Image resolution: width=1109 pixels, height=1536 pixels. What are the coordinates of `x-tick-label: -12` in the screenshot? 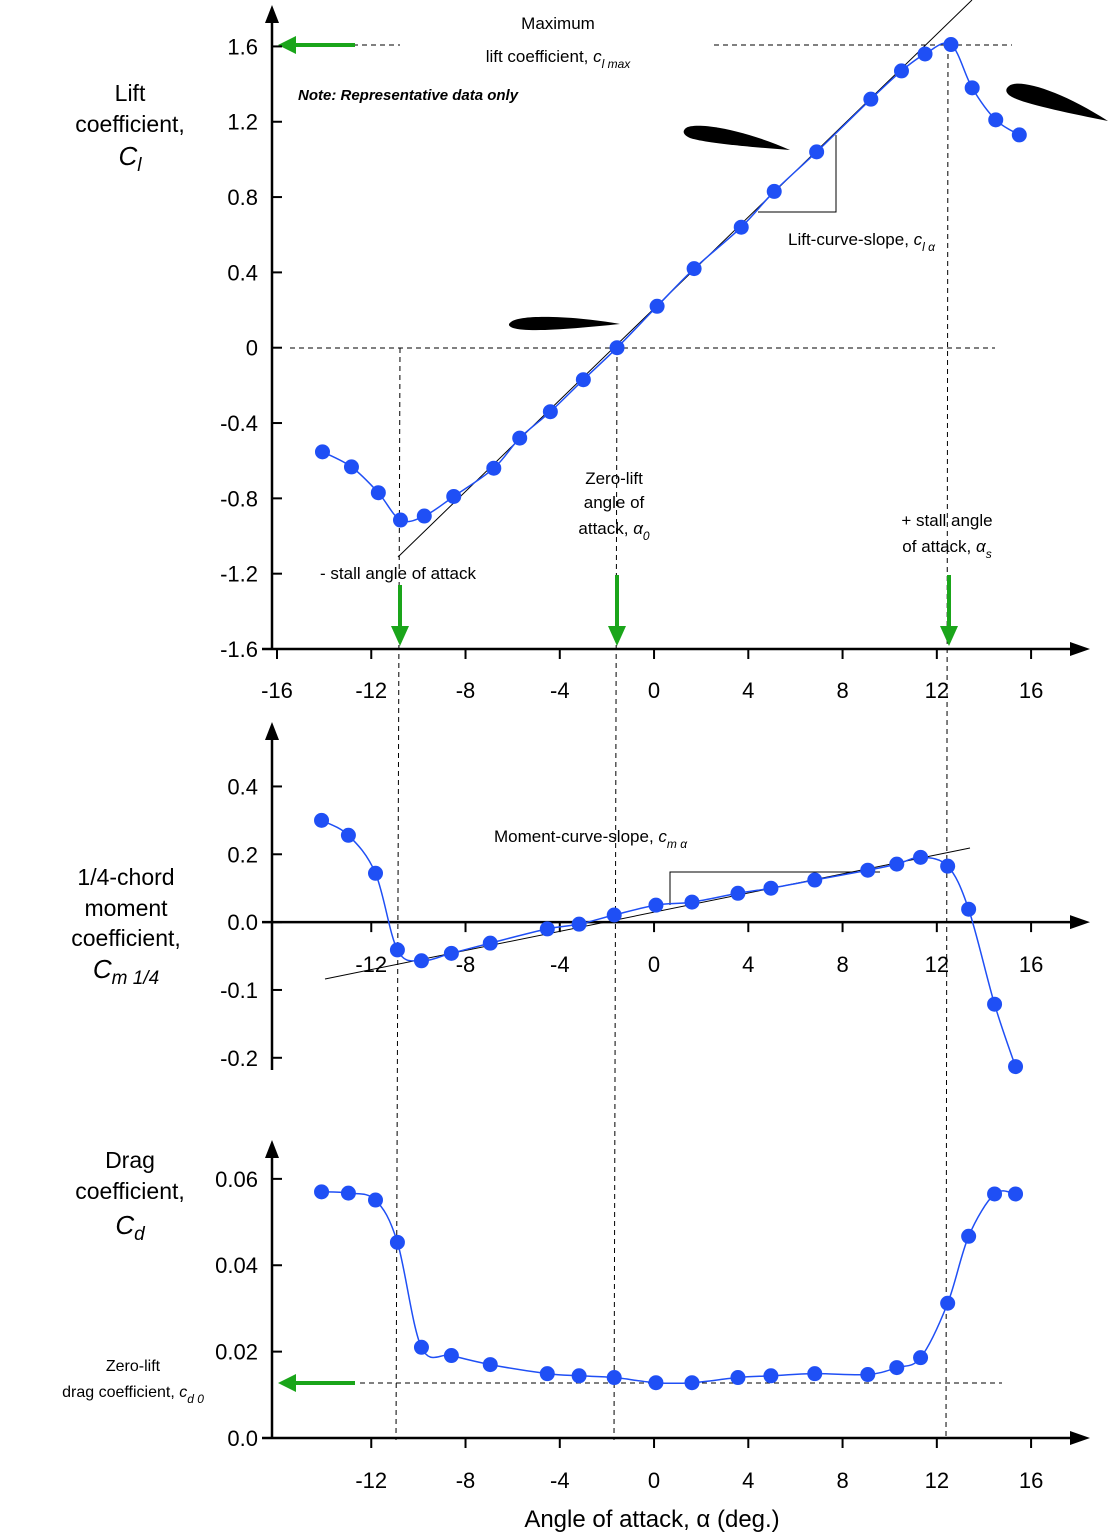 It's located at (371, 690).